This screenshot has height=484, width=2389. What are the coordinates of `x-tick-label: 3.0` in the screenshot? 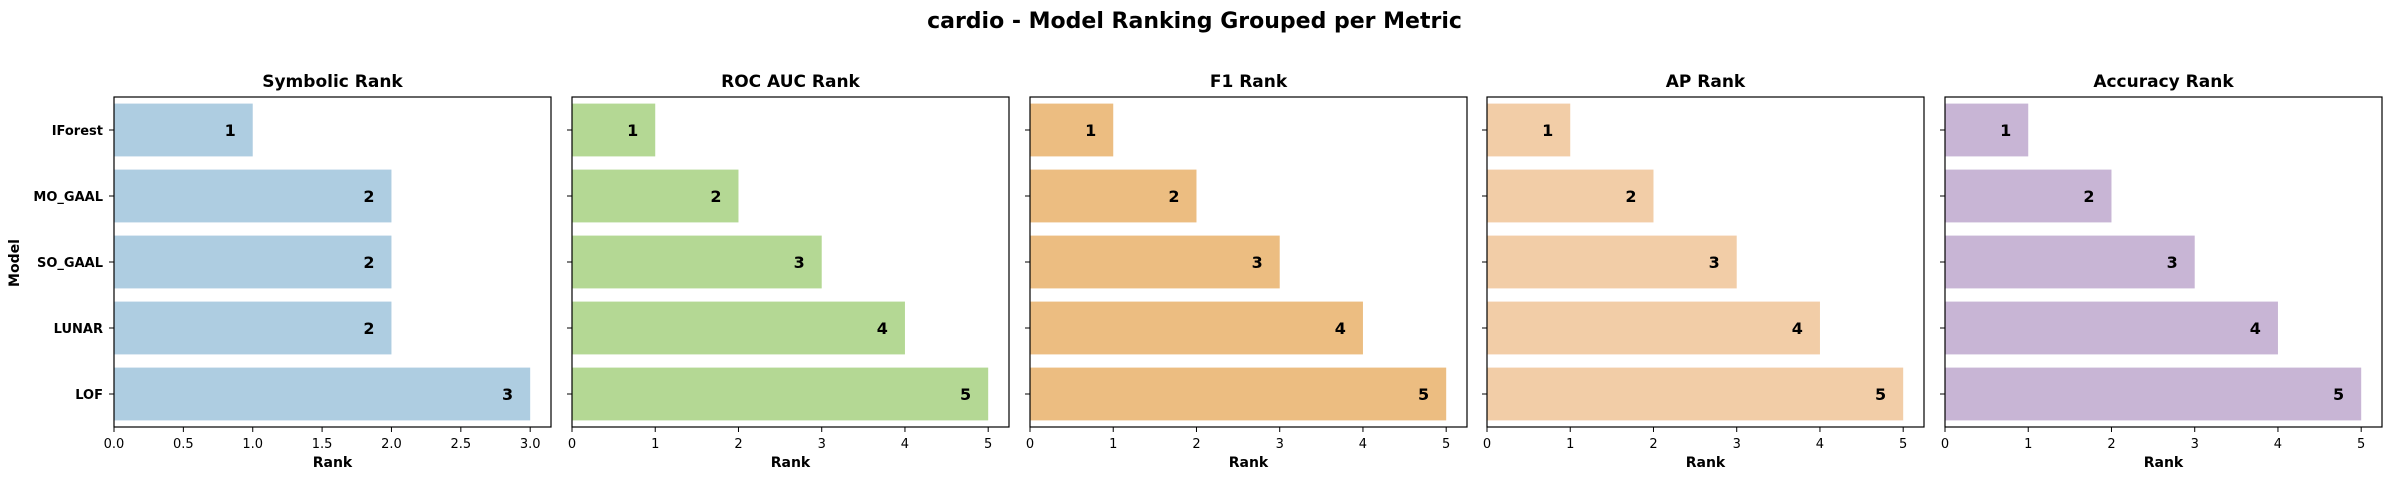 It's located at (530, 444).